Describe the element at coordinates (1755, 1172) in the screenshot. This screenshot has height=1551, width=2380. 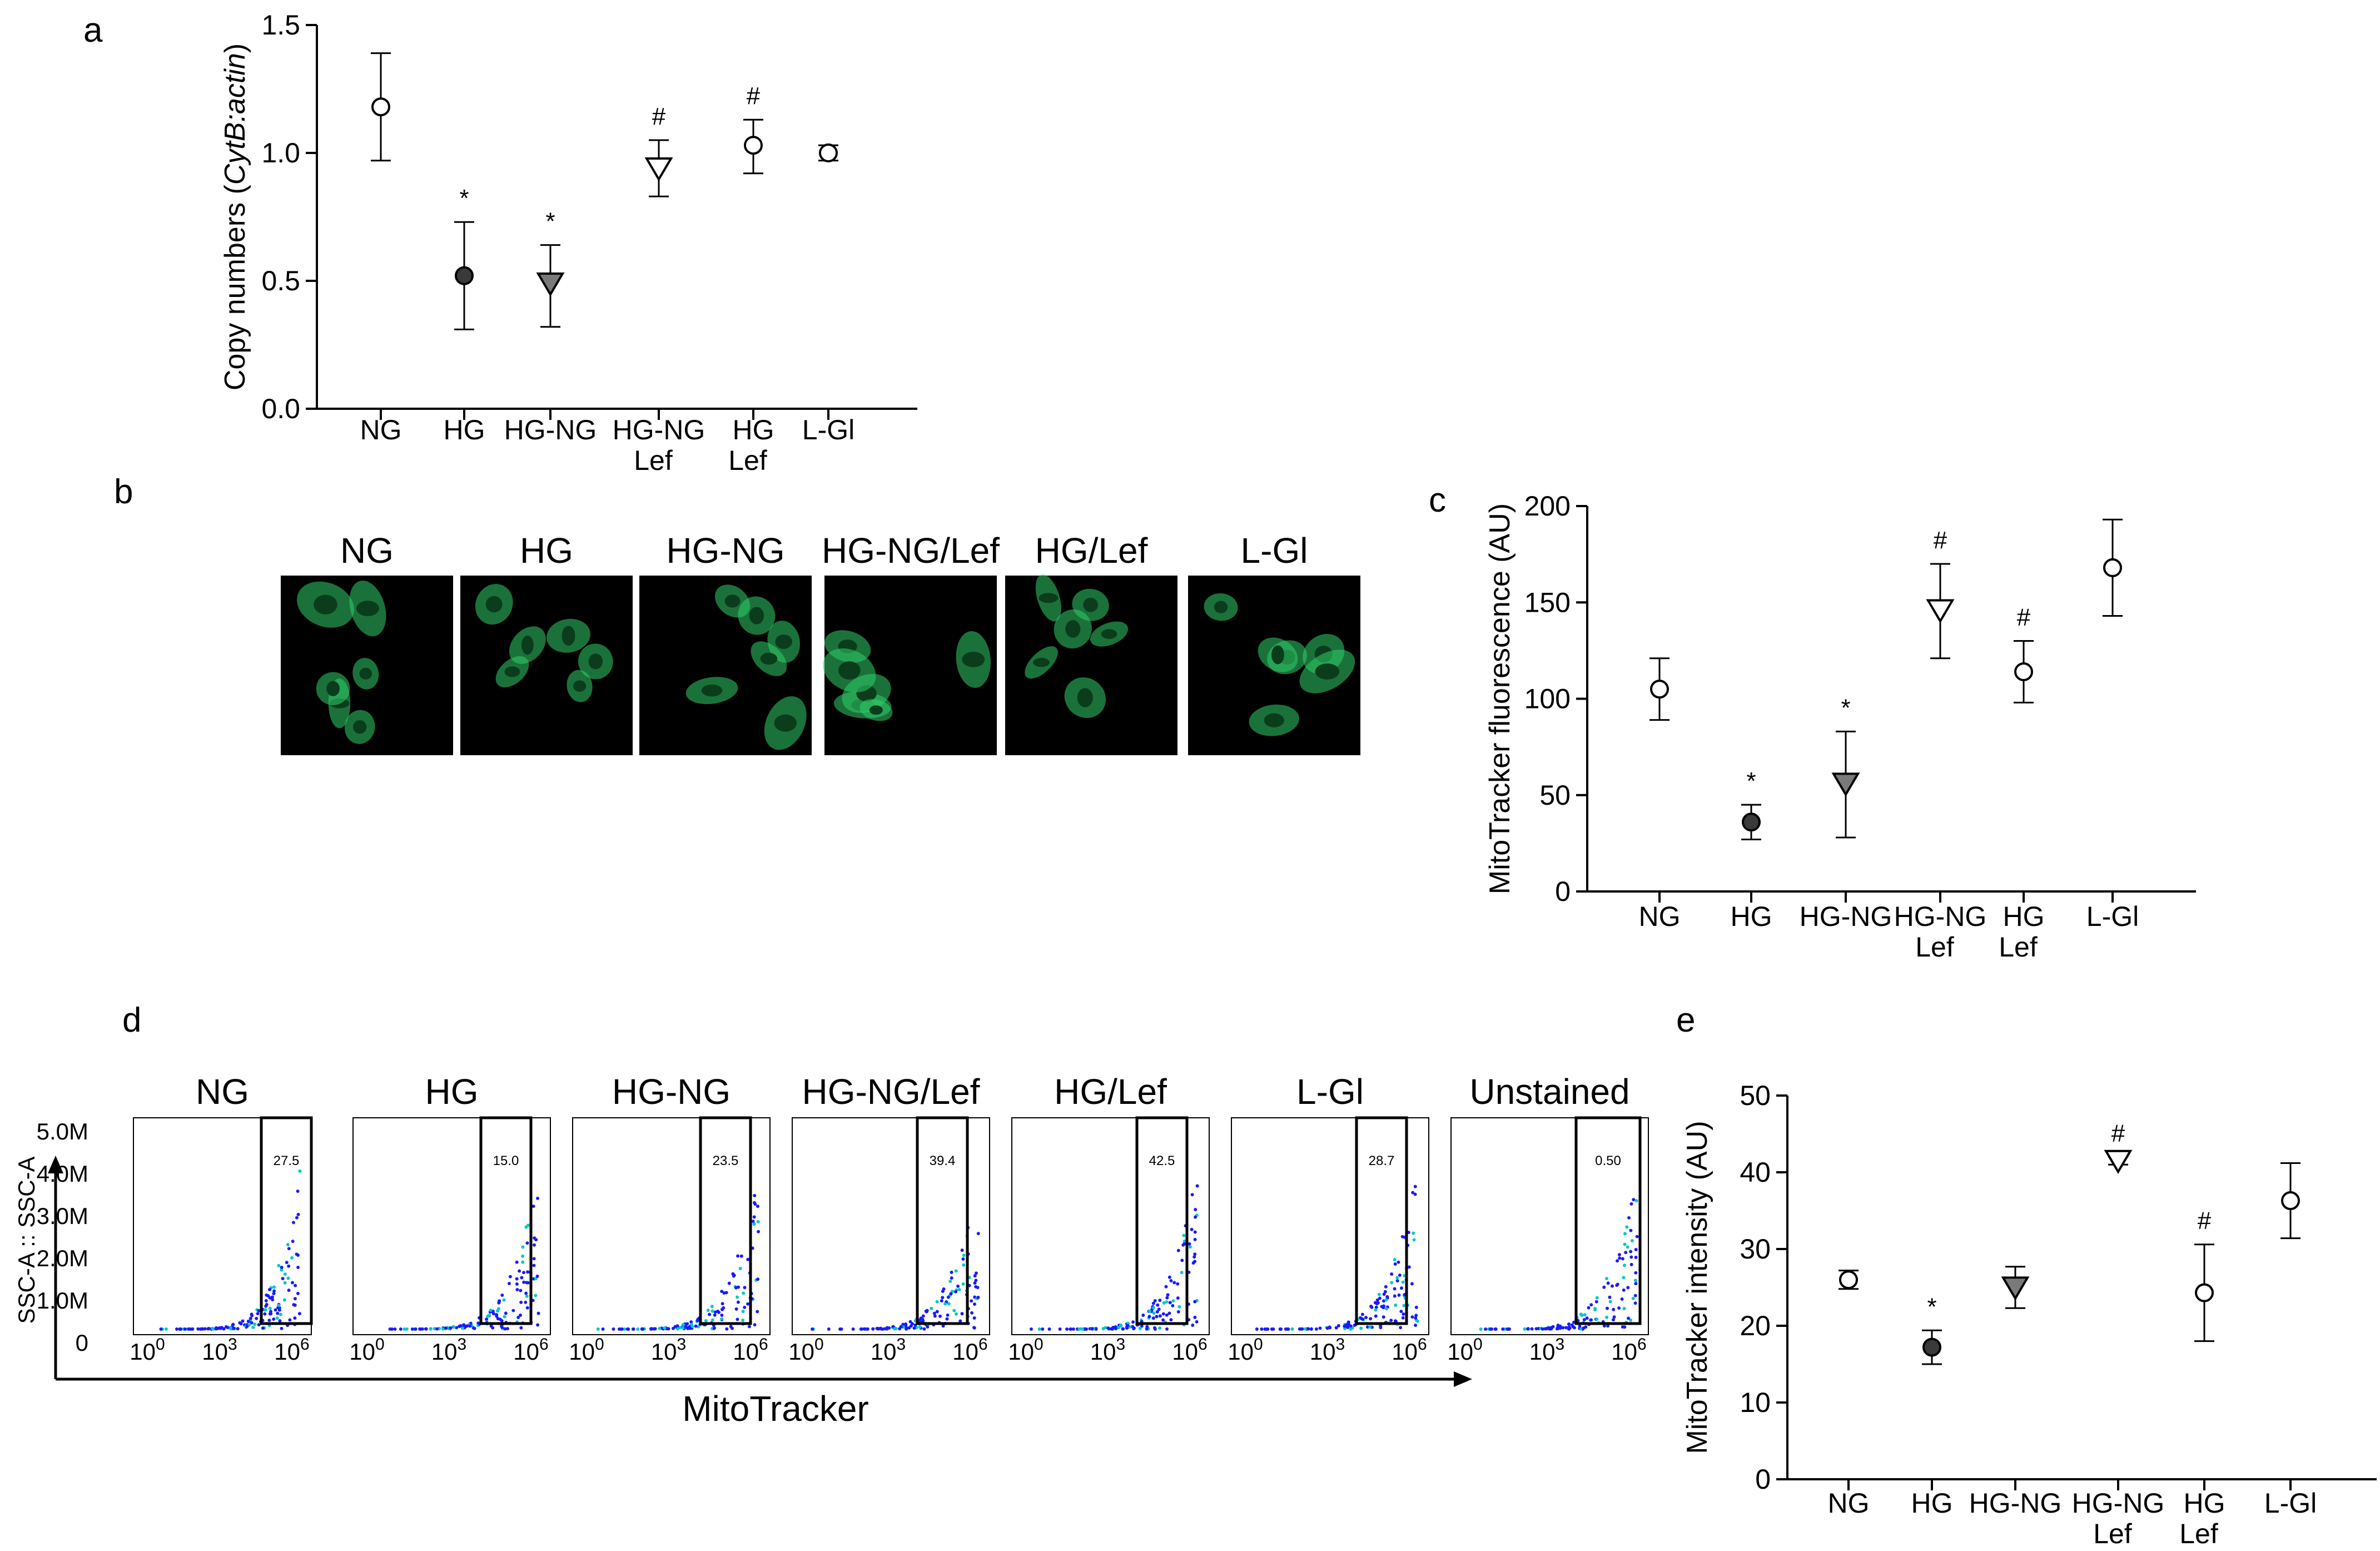
I see `y-tick-label: 40` at that location.